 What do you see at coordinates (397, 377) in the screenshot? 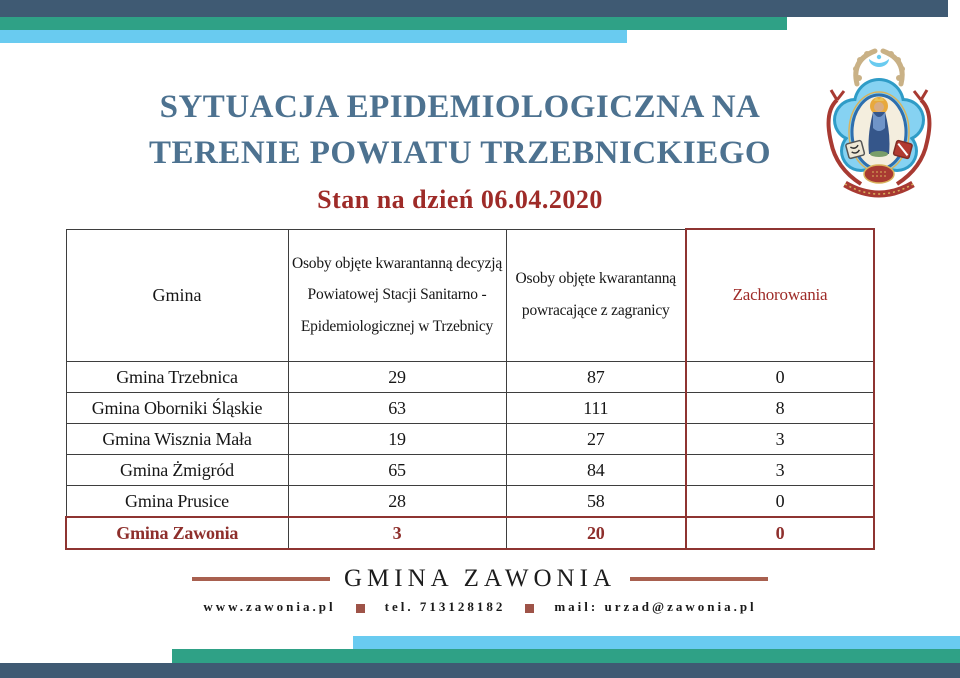
I see `cell-quarantine-decision: 29` at bounding box center [397, 377].